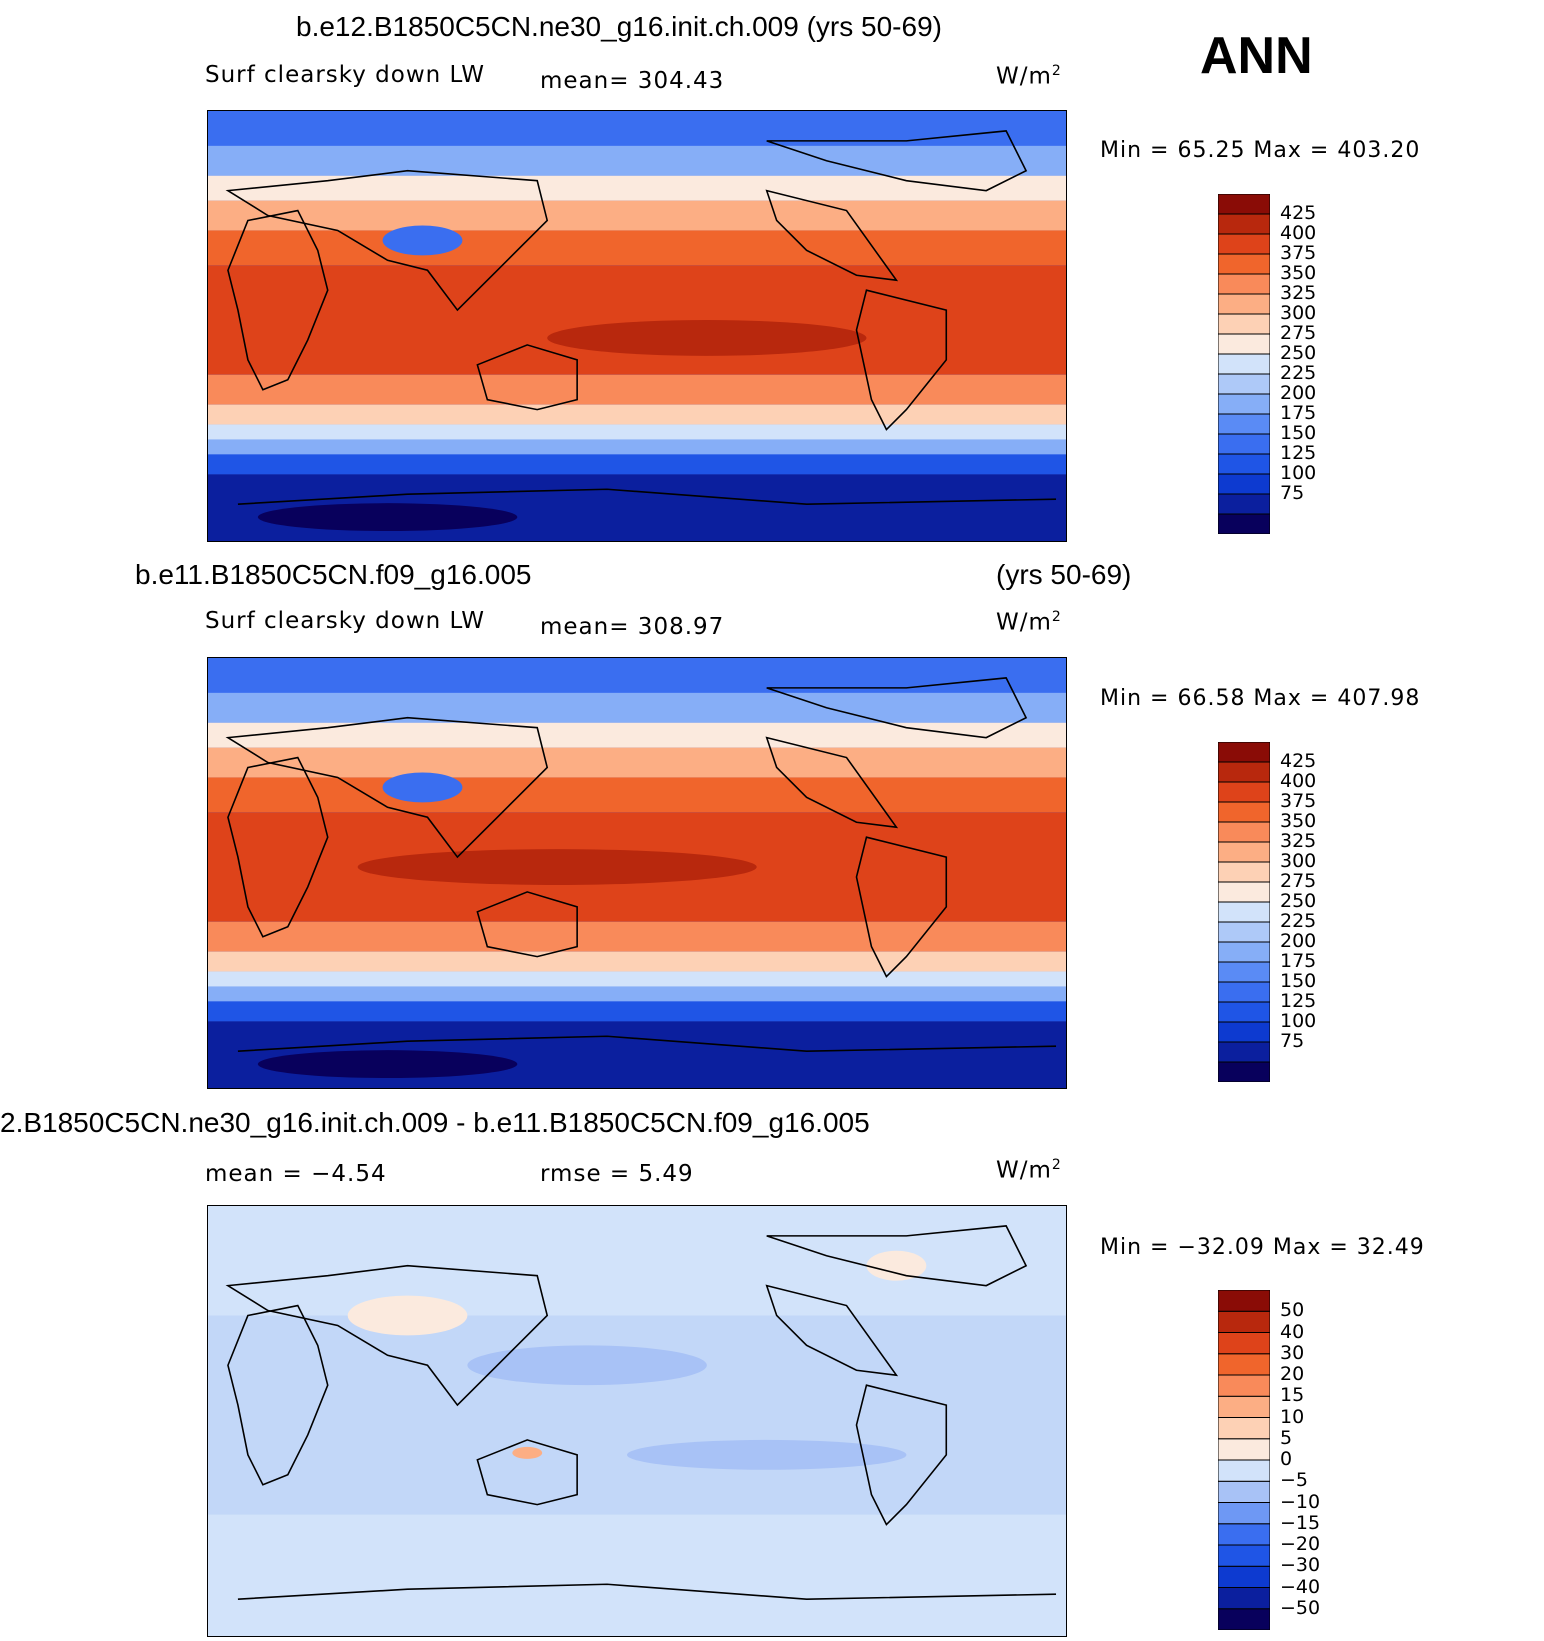  Describe the element at coordinates (1029, 76) in the screenshot. I see `panel1-units: W/m2` at that location.